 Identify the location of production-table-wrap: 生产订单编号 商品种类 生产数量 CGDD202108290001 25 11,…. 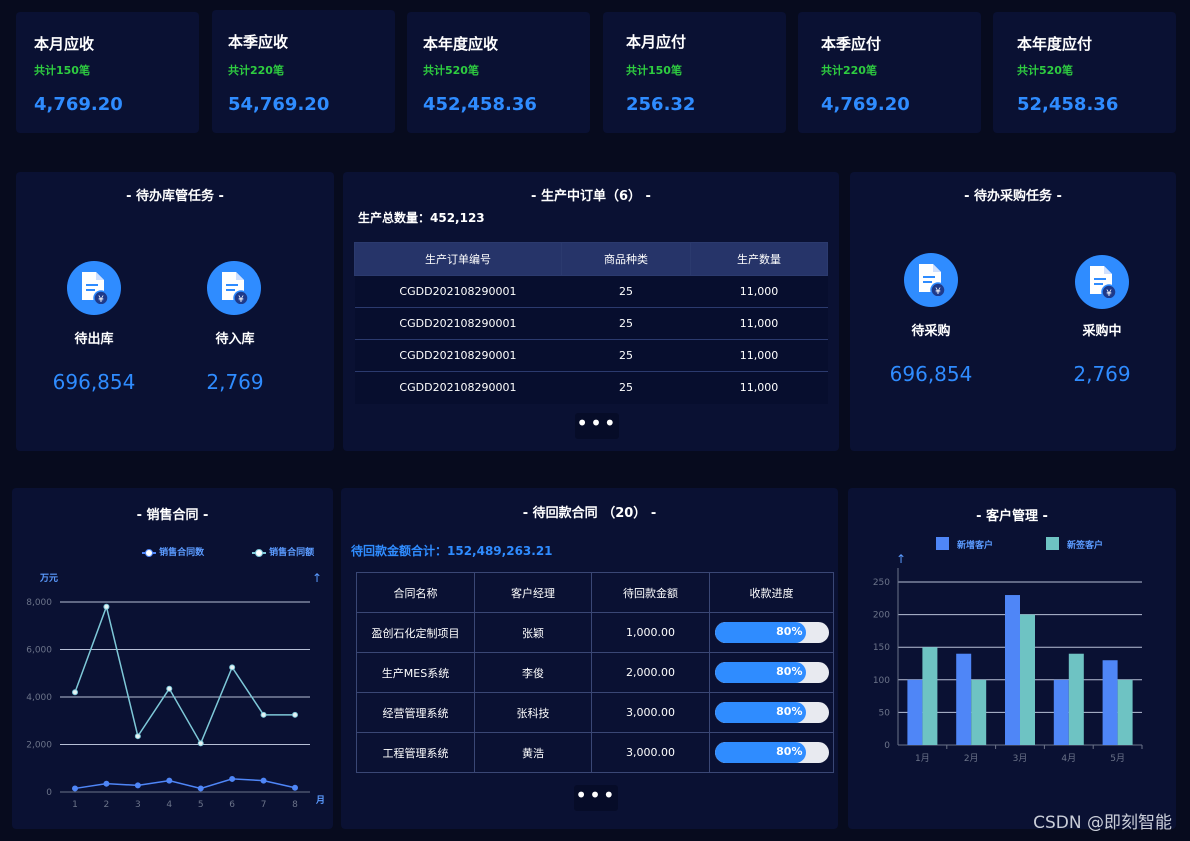
(591, 323).